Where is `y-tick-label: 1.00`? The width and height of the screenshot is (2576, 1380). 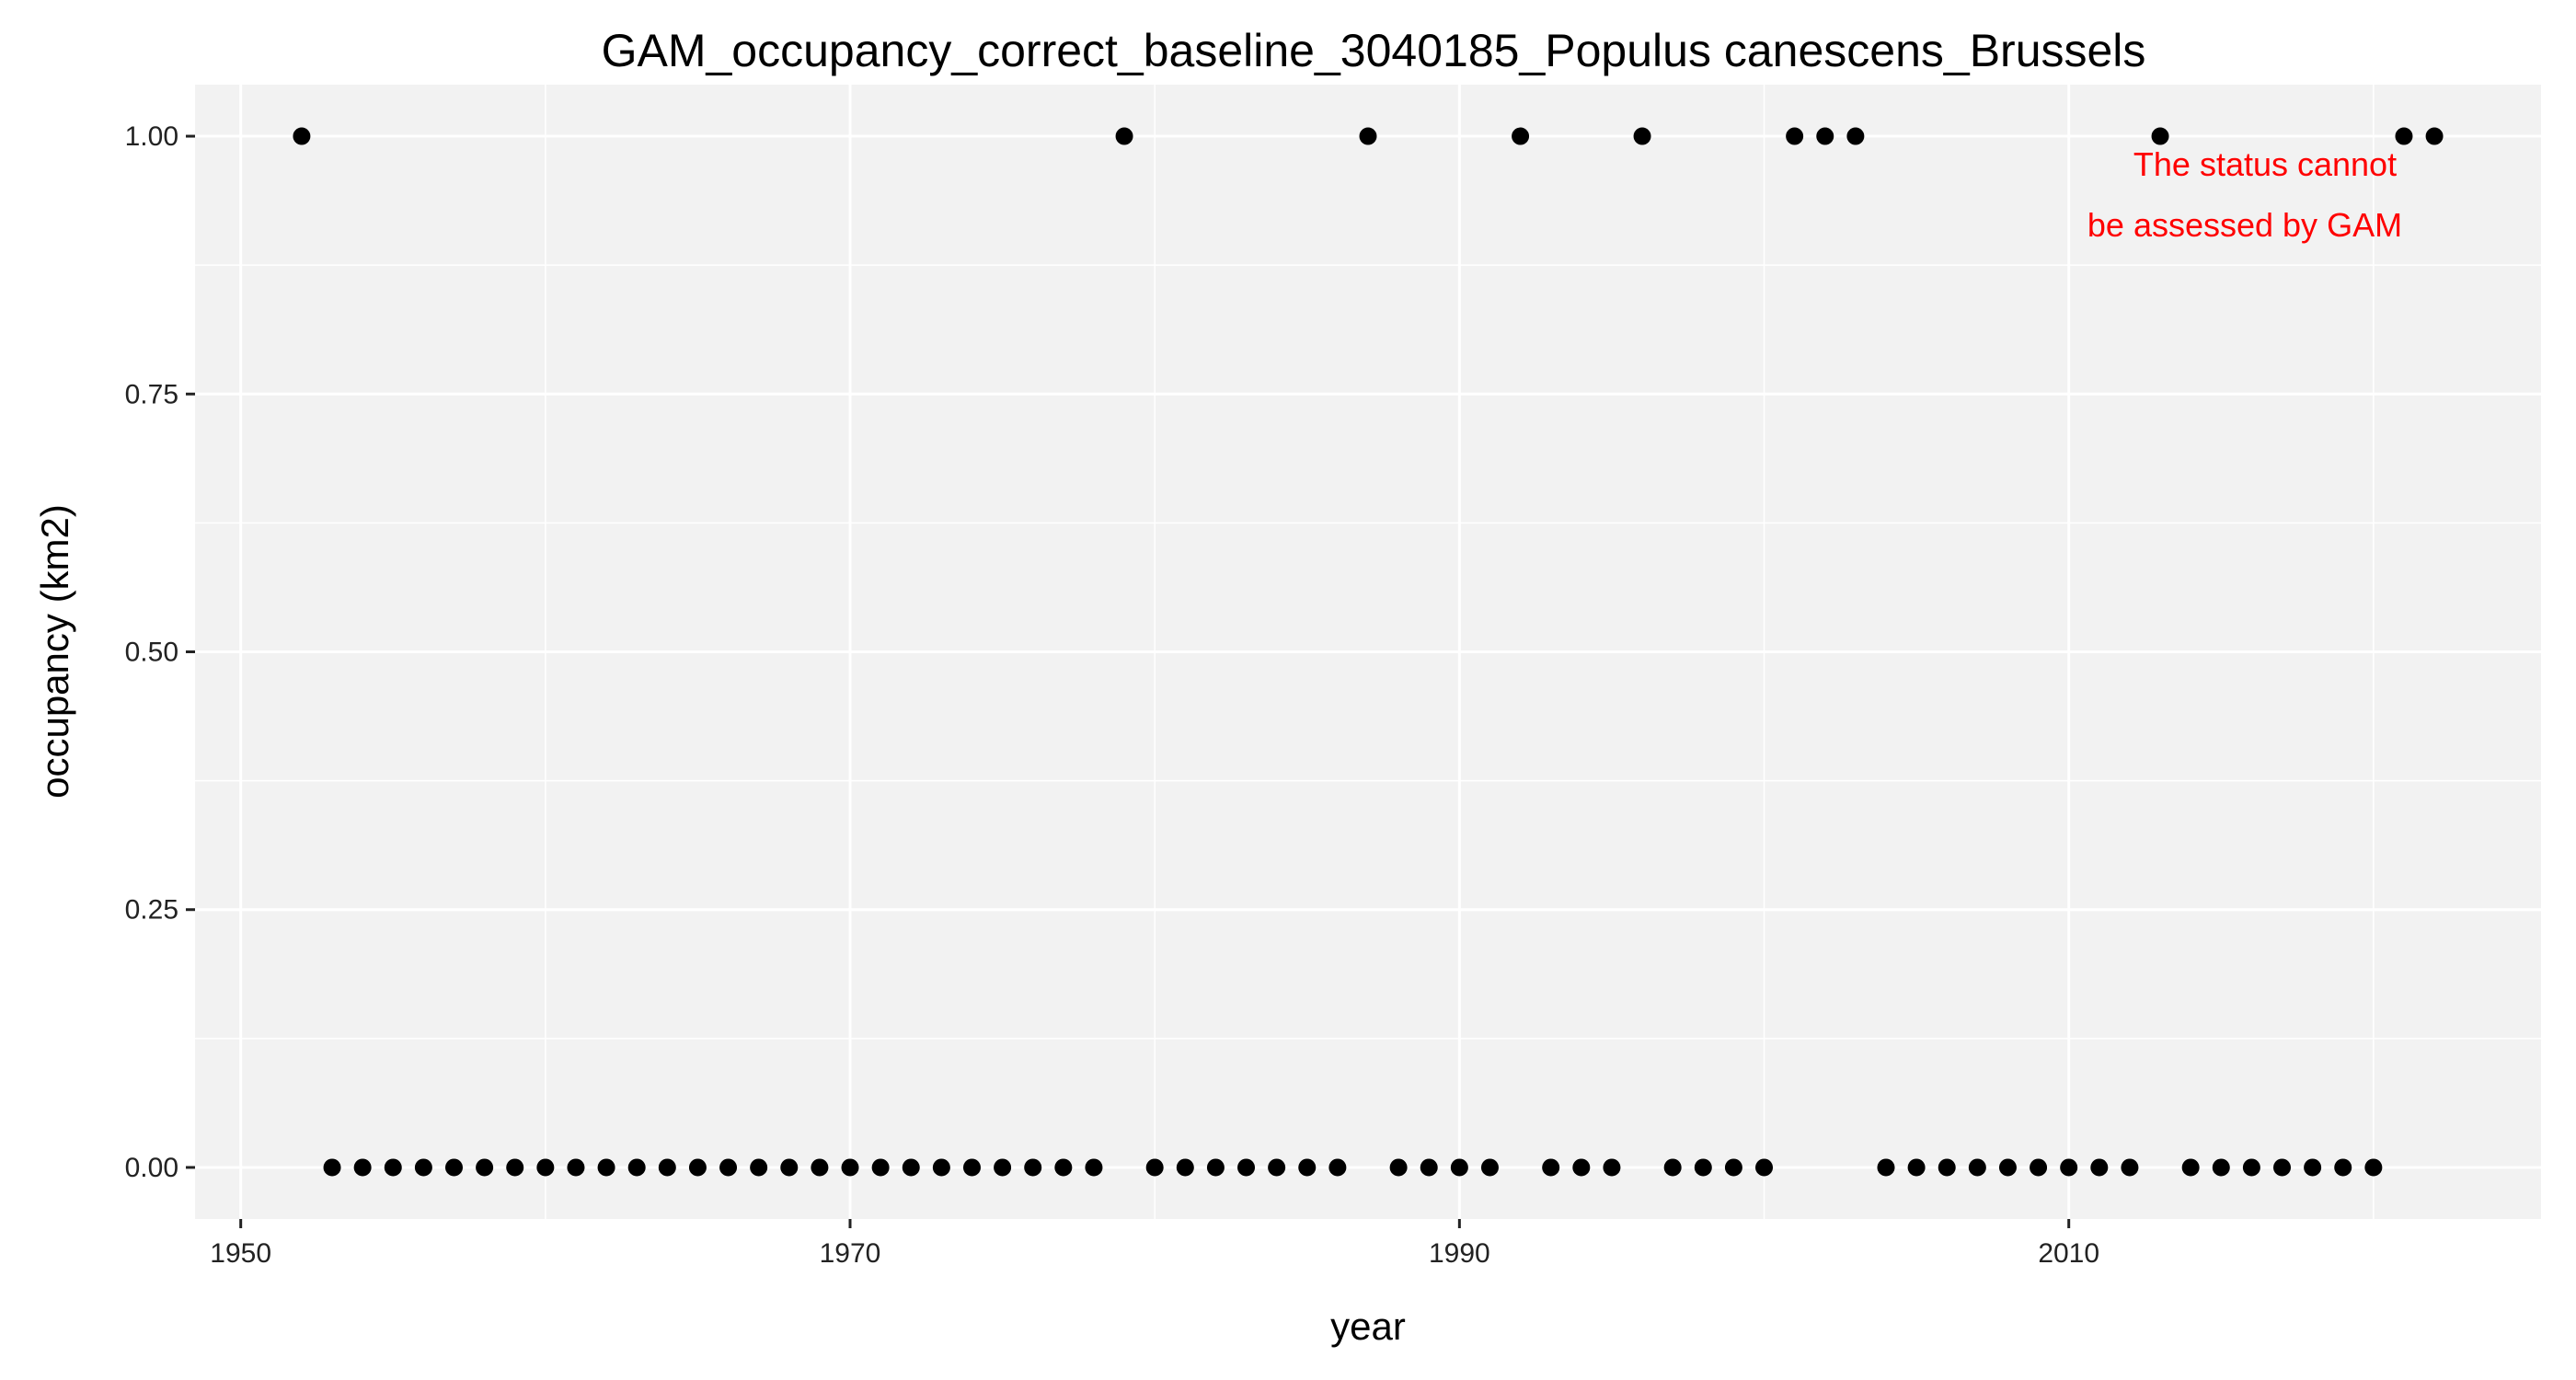
y-tick-label: 1.00 is located at coordinates (151, 136).